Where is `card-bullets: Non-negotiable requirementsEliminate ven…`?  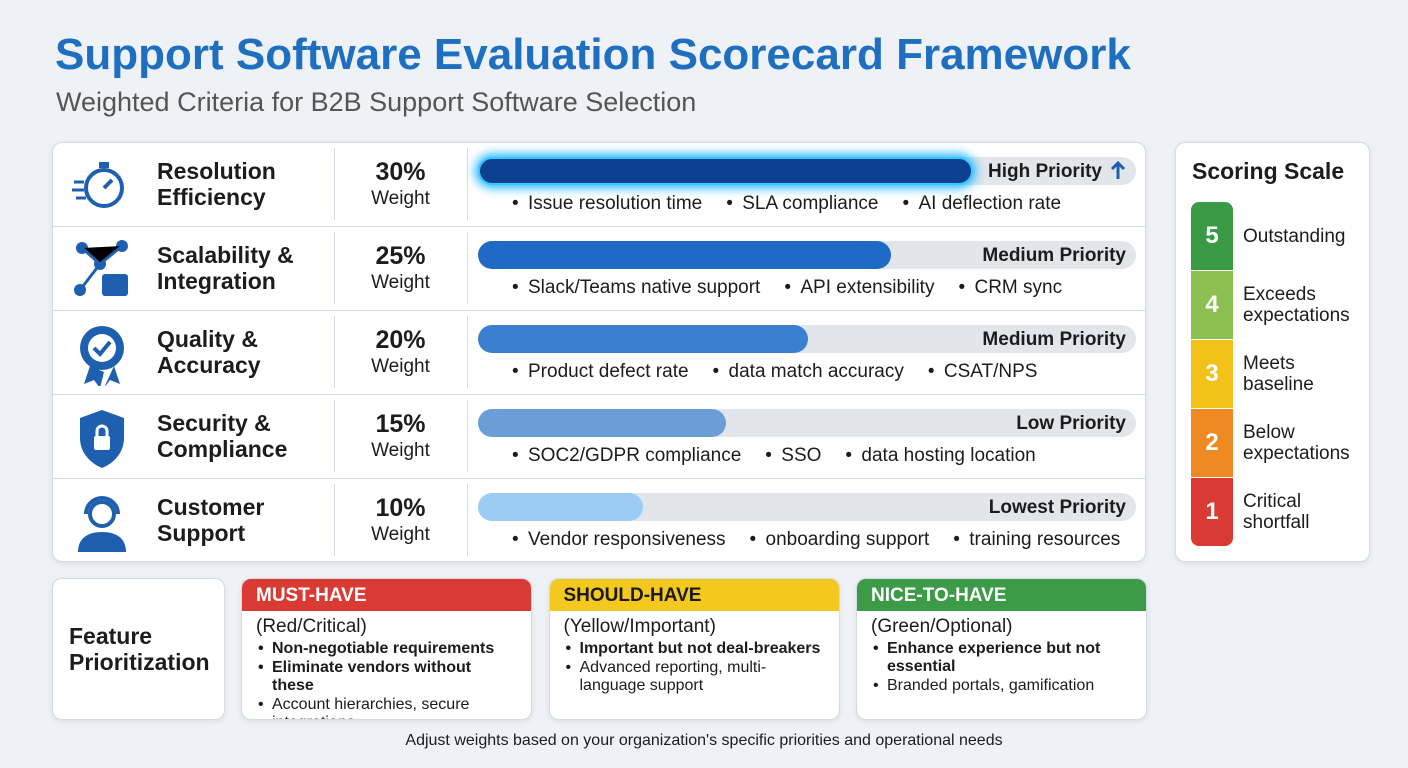
card-bullets: Non-negotiable requirementsEliminate ven… is located at coordinates (386, 679).